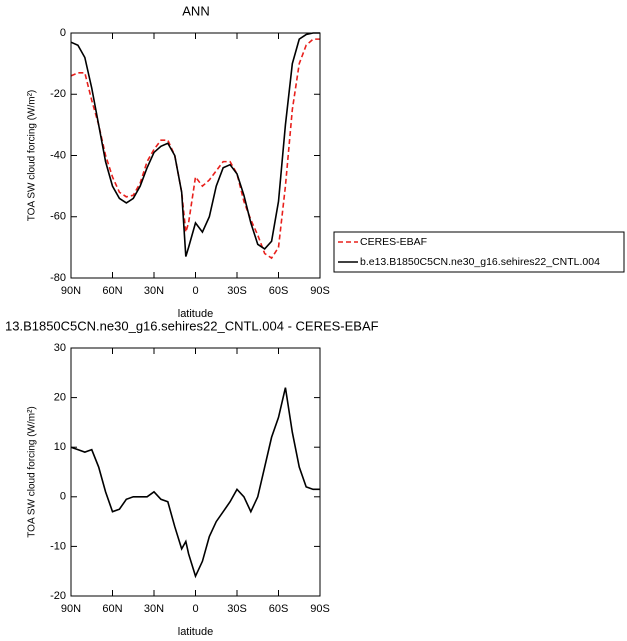 The image size is (627, 641). What do you see at coordinates (195, 10) in the screenshot?
I see `chart-title: ANN` at bounding box center [195, 10].